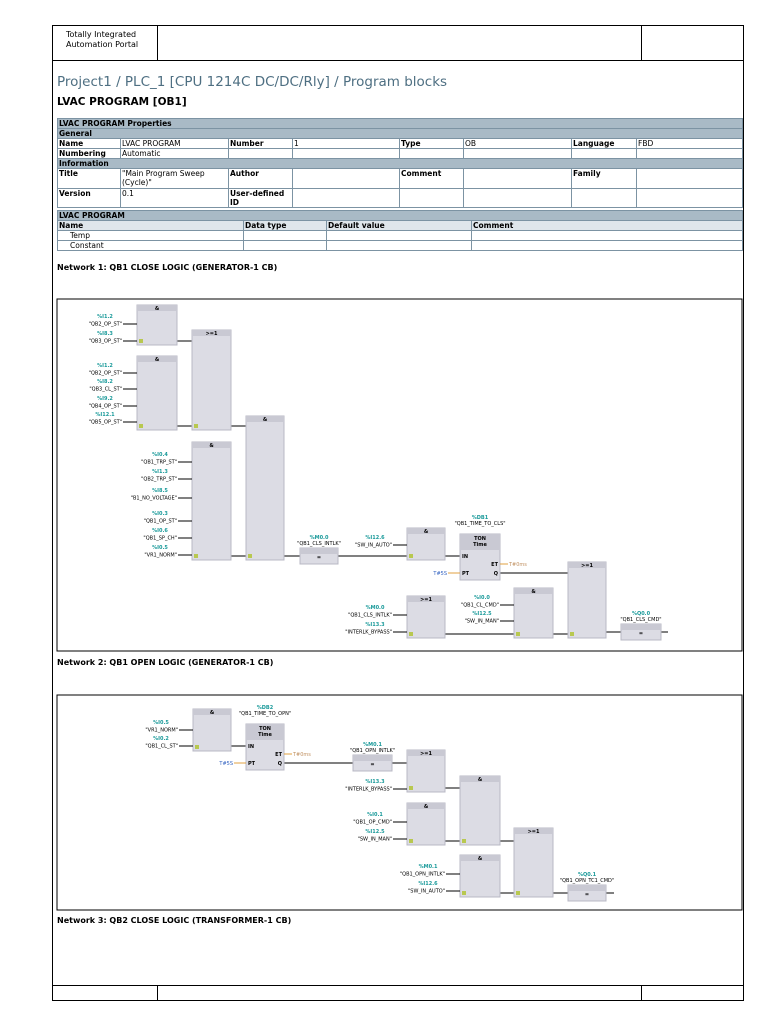 The width and height of the screenshot is (768, 1024). Describe the element at coordinates (265, 714) in the screenshot. I see `label: "QB1_TIME_TO_OPN"` at that location.